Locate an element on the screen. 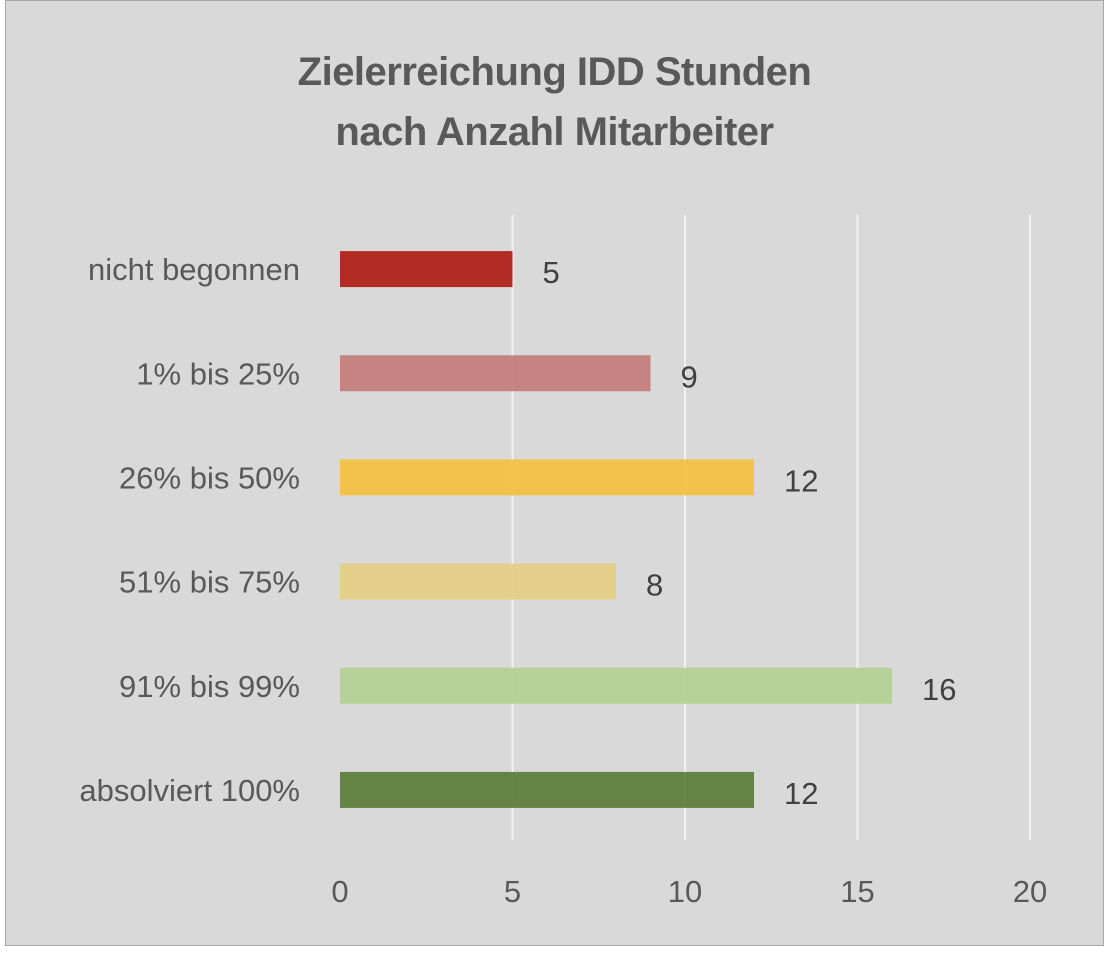 This screenshot has width=1109, height=955. x-tick-label-10: 10 is located at coordinates (685, 891).